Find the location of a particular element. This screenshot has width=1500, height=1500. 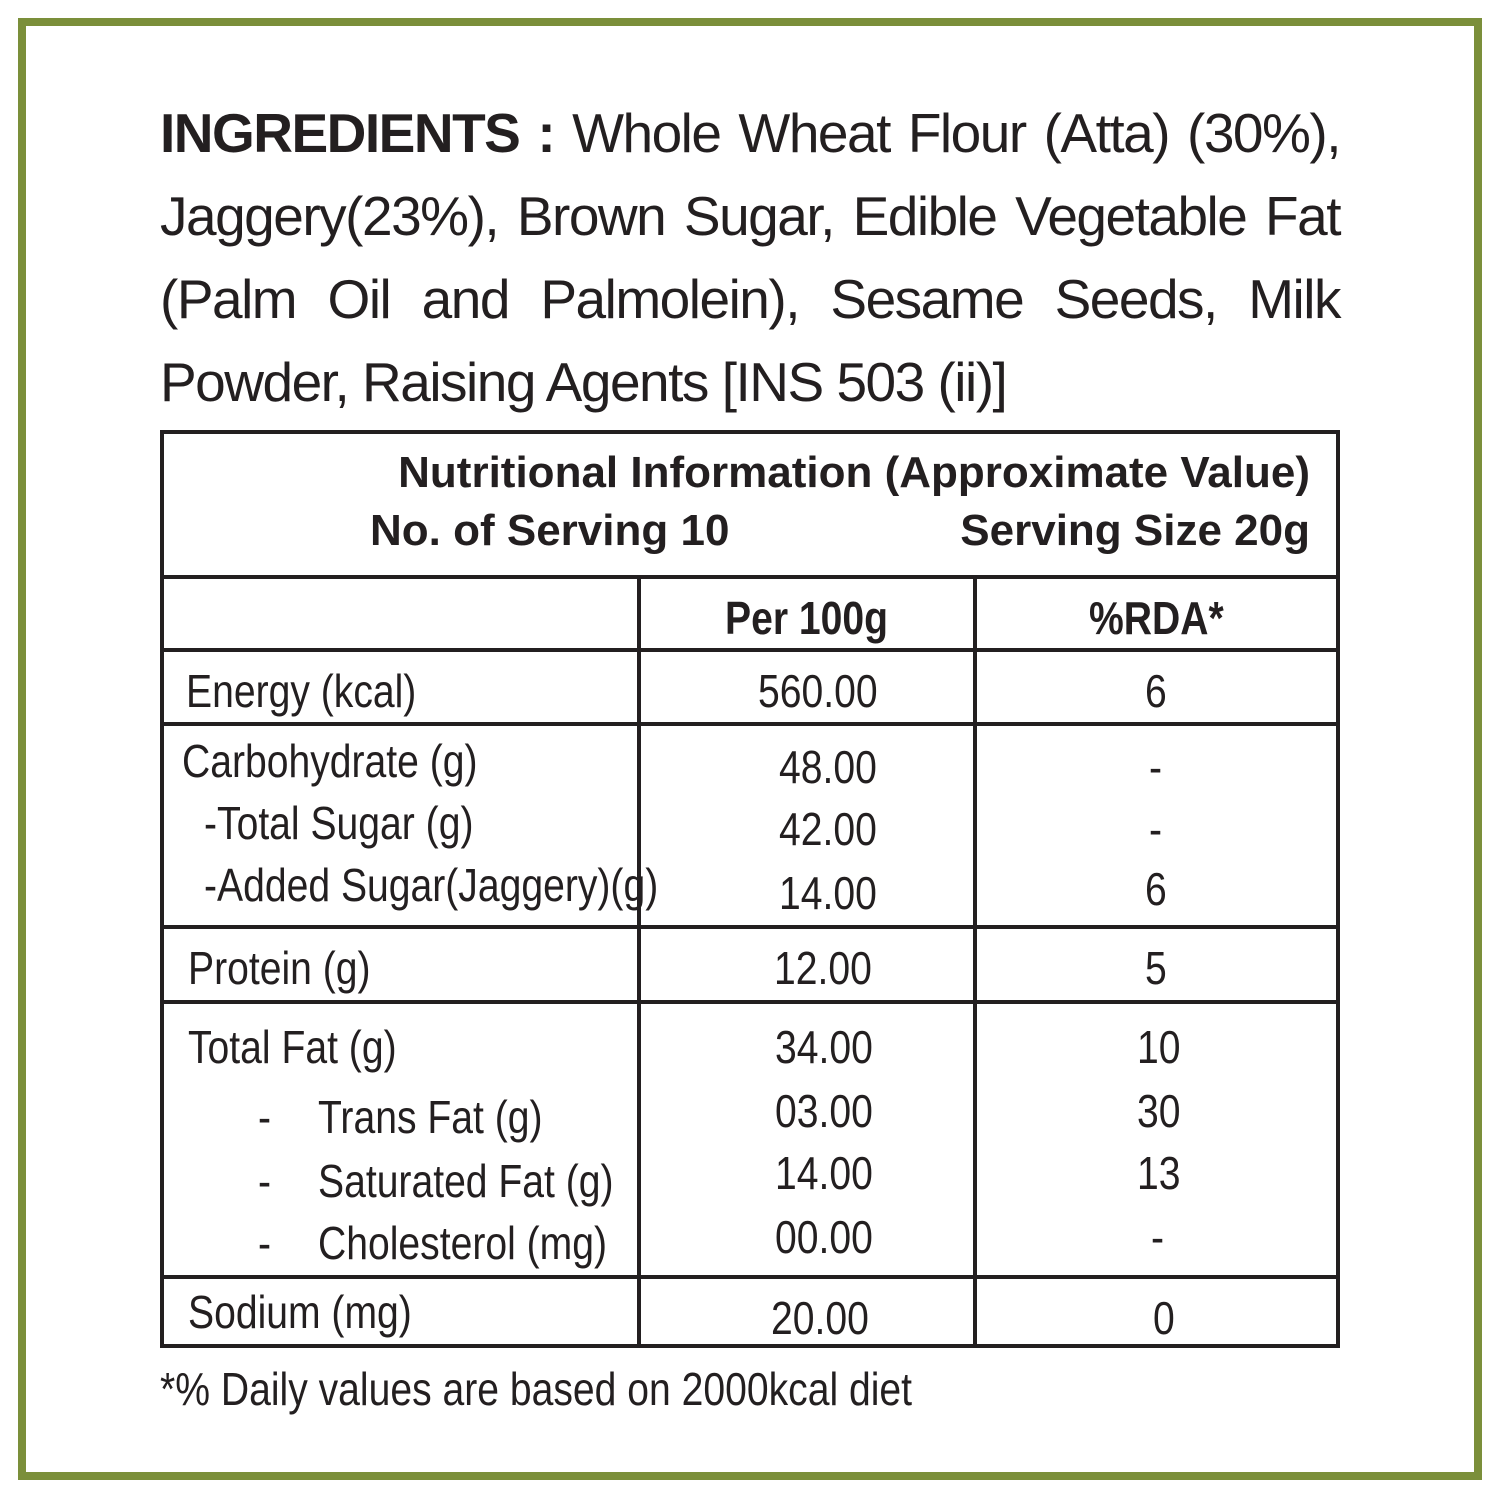

table-row: Sodium (mg) 20.00 0 is located at coordinates (750, 1311).